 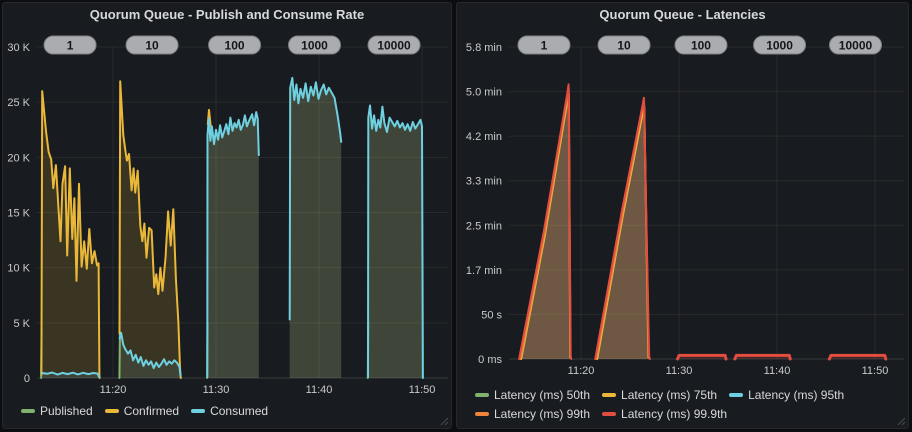 What do you see at coordinates (674, 414) in the screenshot?
I see `legend-label: Latency (ms) 99.9th` at bounding box center [674, 414].